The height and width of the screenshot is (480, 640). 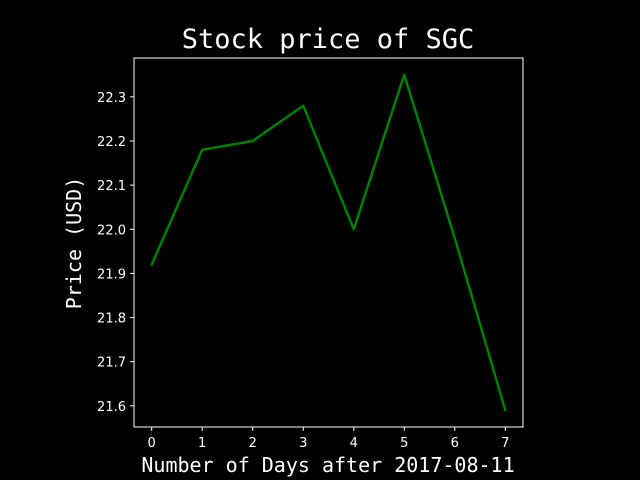 What do you see at coordinates (74, 243) in the screenshot?
I see `y-axis-label: Price (USD)` at bounding box center [74, 243].